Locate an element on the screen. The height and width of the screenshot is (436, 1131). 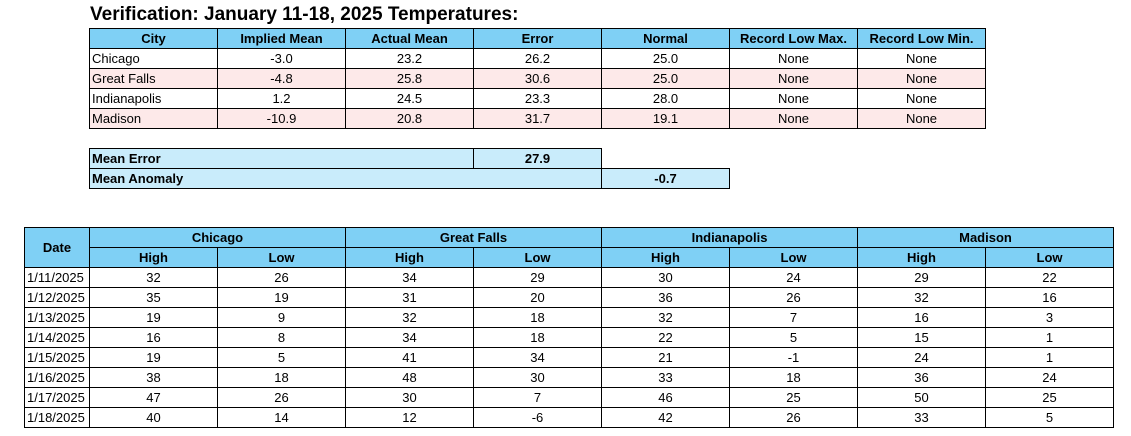
mean-anomaly-value: -0.7 is located at coordinates (665, 178).